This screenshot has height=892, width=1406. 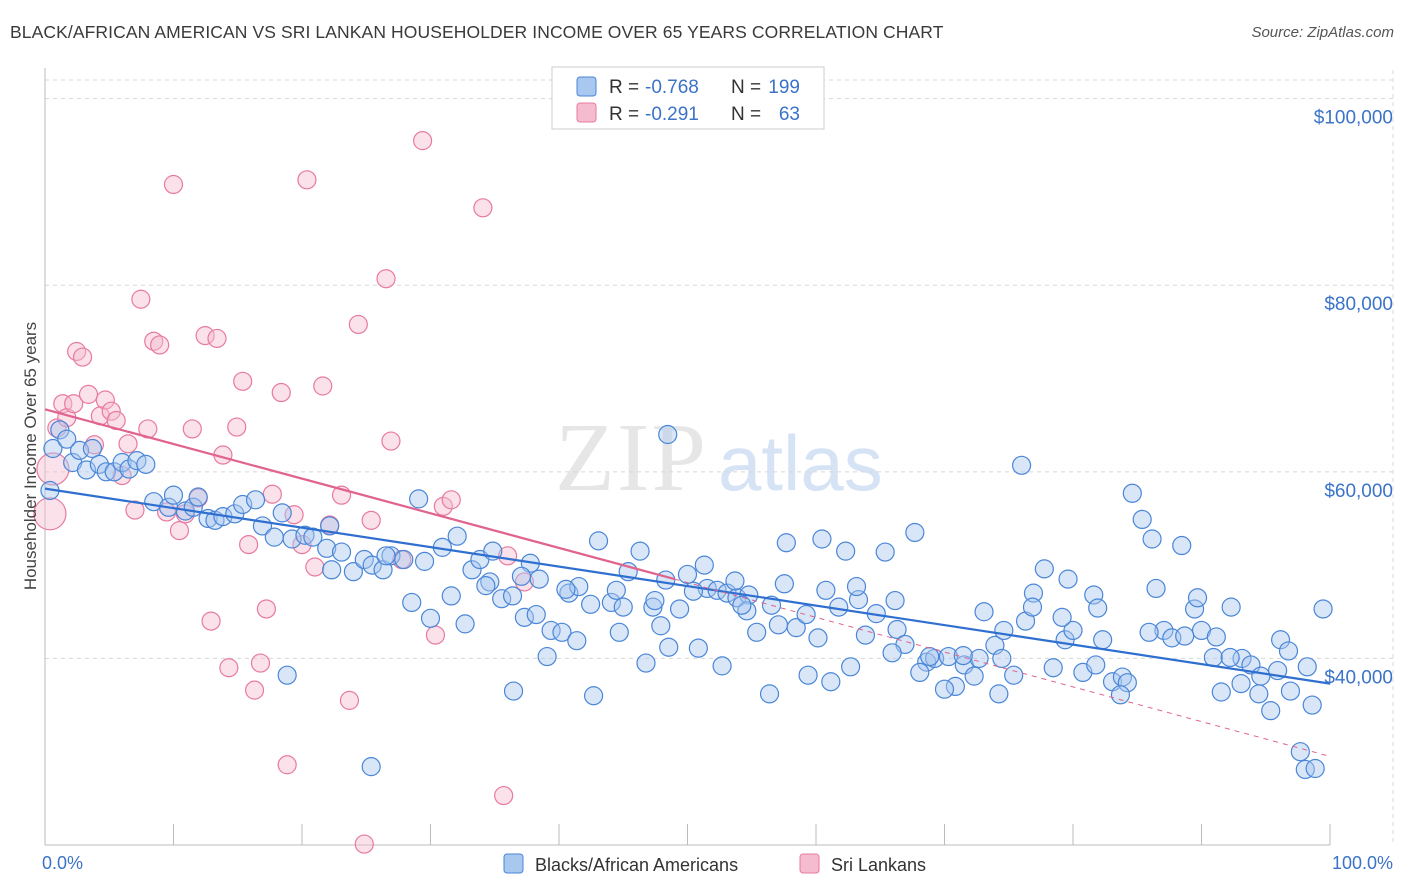 I want to click on legend-r-label: R =, so click(x=624, y=87).